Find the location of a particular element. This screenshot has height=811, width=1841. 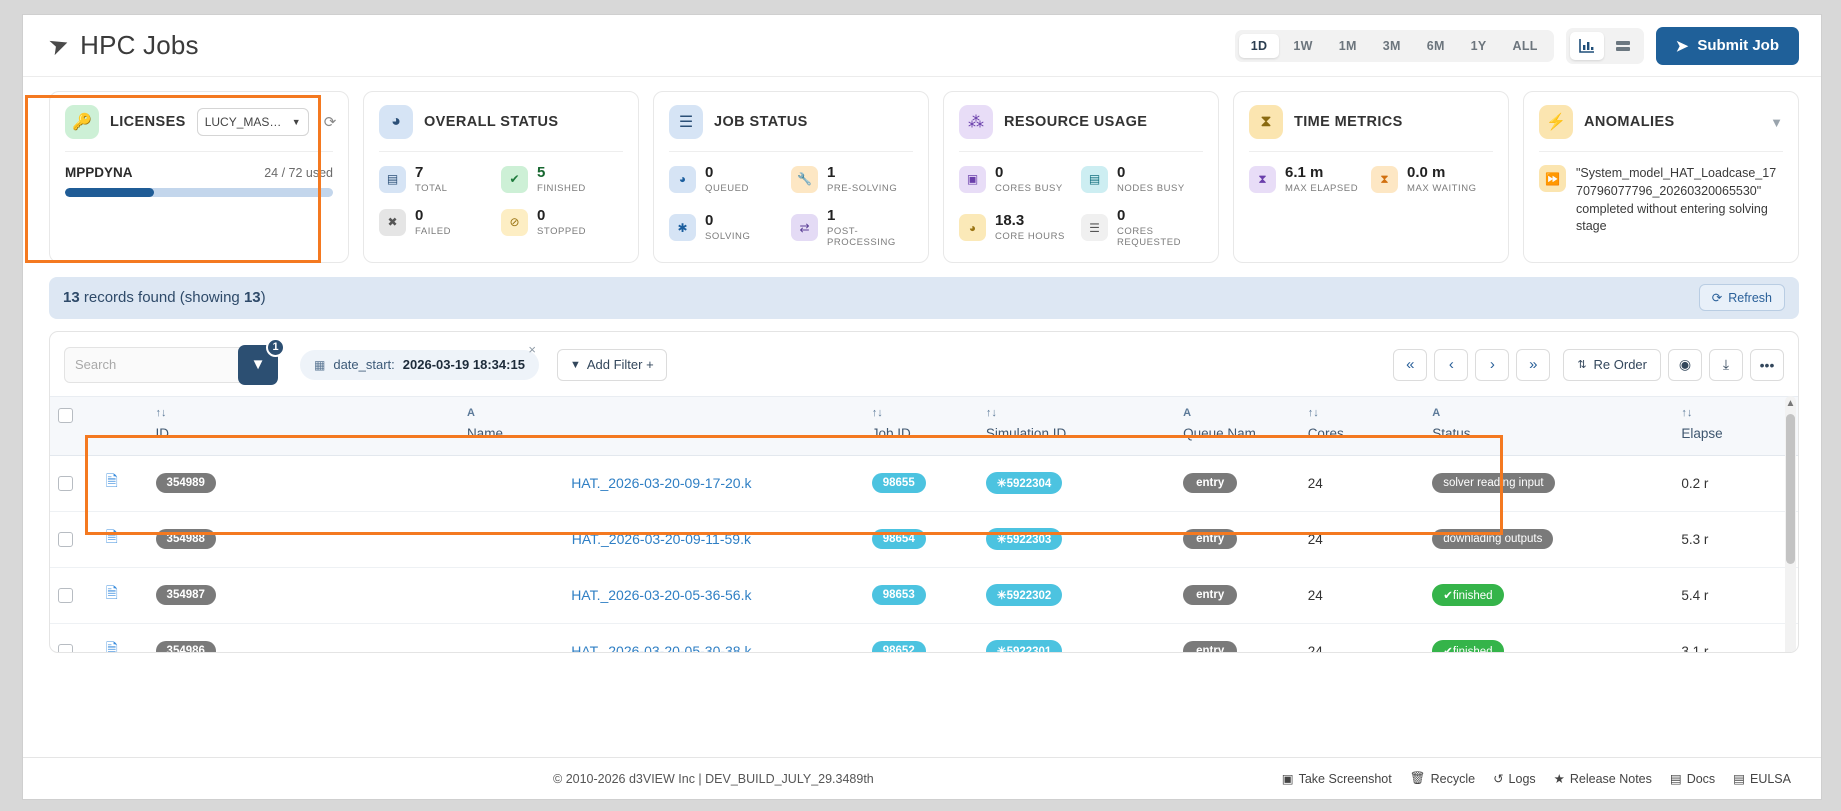

resource-usage-header: ⁂ RESOURCE USAGE is located at coordinates (1081, 122).